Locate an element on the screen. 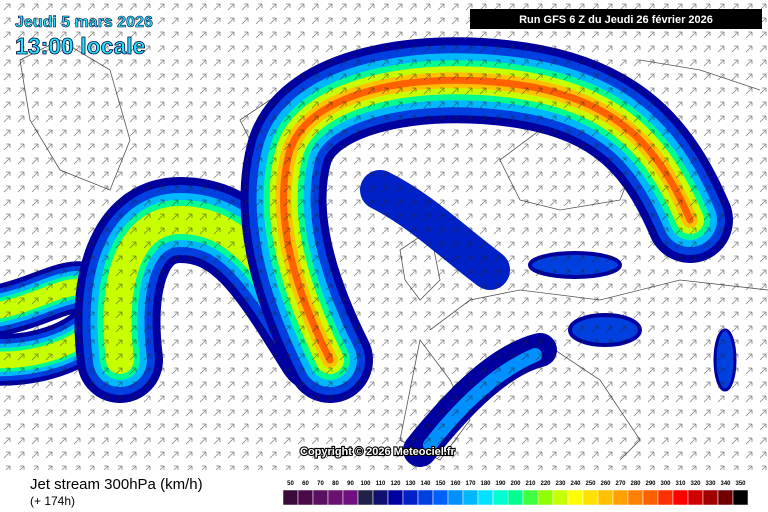  time-label: 13:00 locale is located at coordinates (80, 46).